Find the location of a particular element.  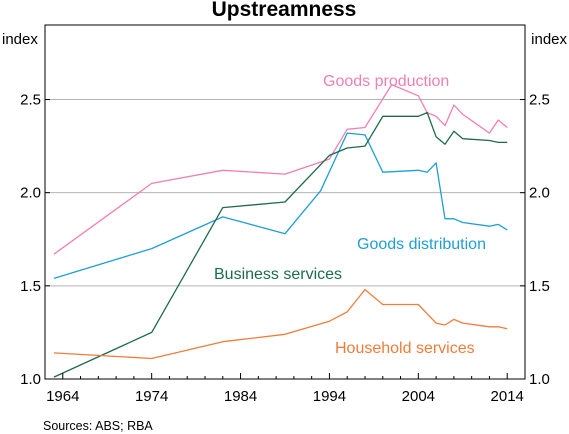

y-tick-label-left: 1.0 is located at coordinates (30, 379).